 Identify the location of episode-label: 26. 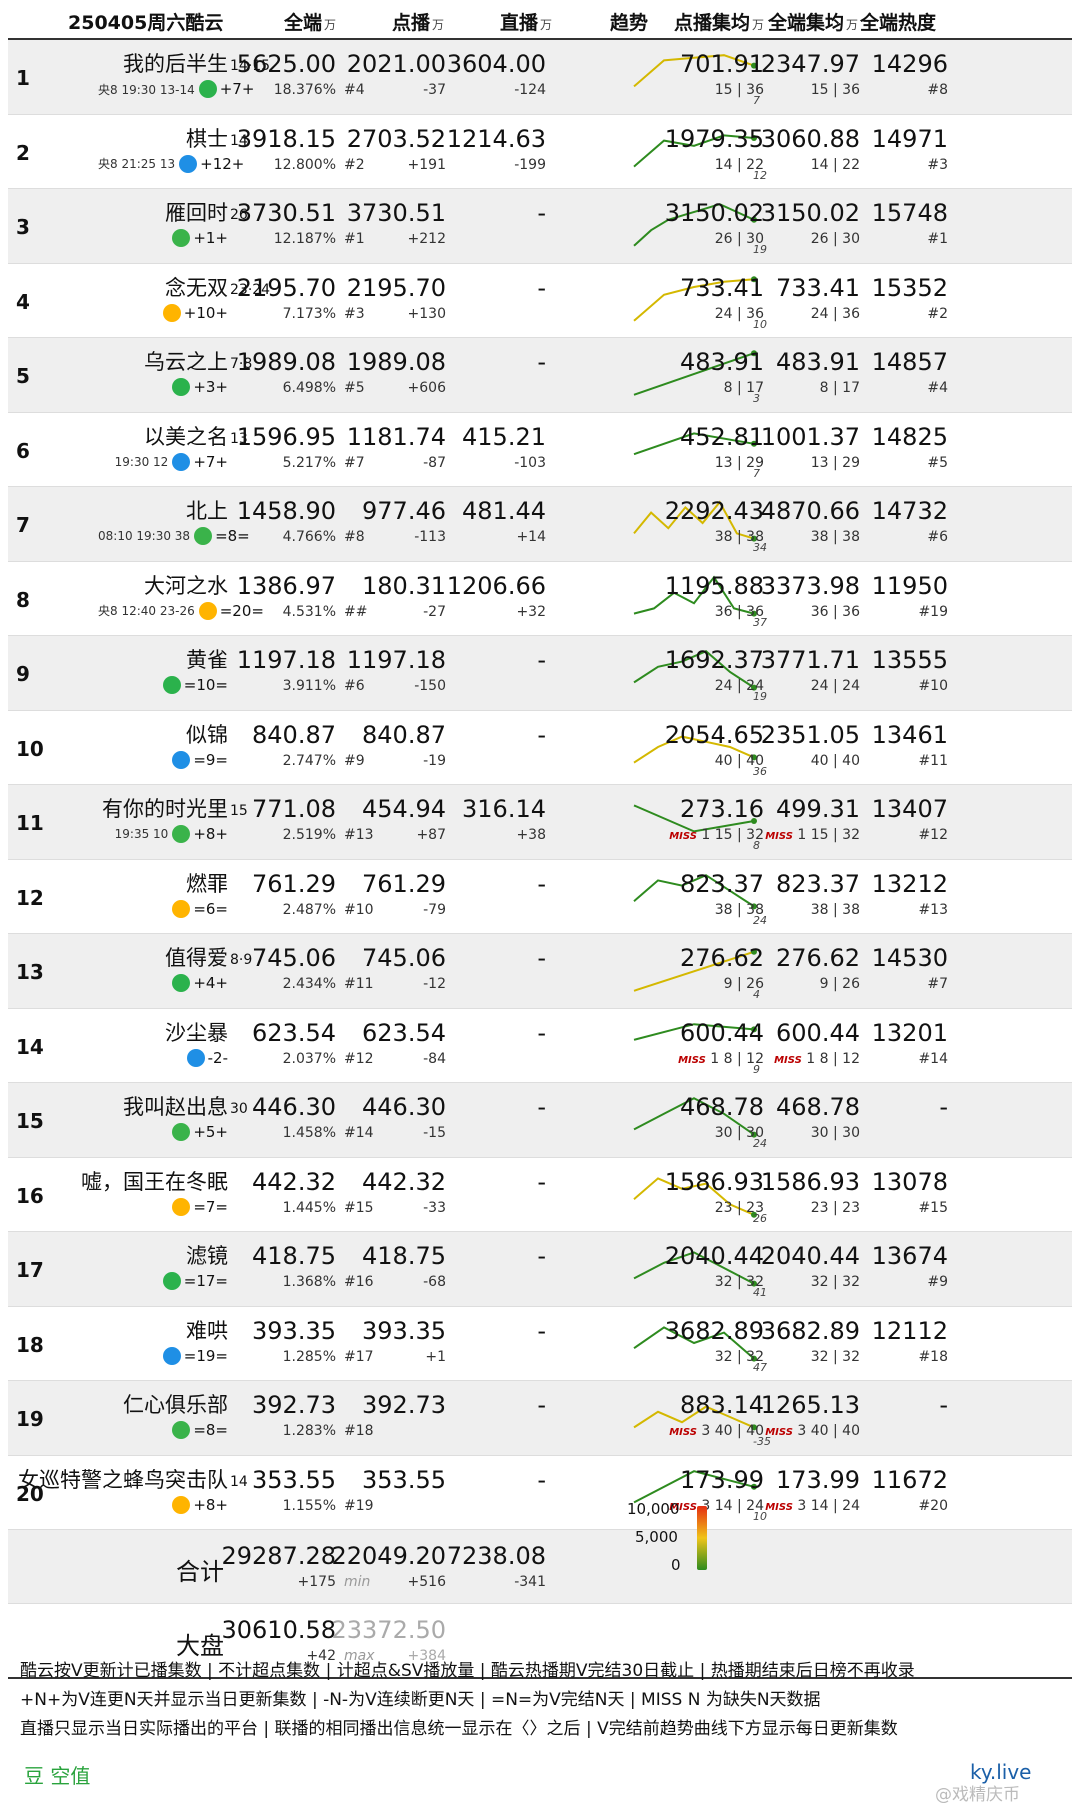
(239, 215).